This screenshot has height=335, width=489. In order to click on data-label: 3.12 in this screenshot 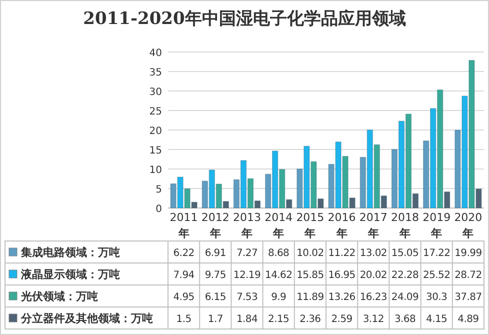, I will do `click(373, 319)`.